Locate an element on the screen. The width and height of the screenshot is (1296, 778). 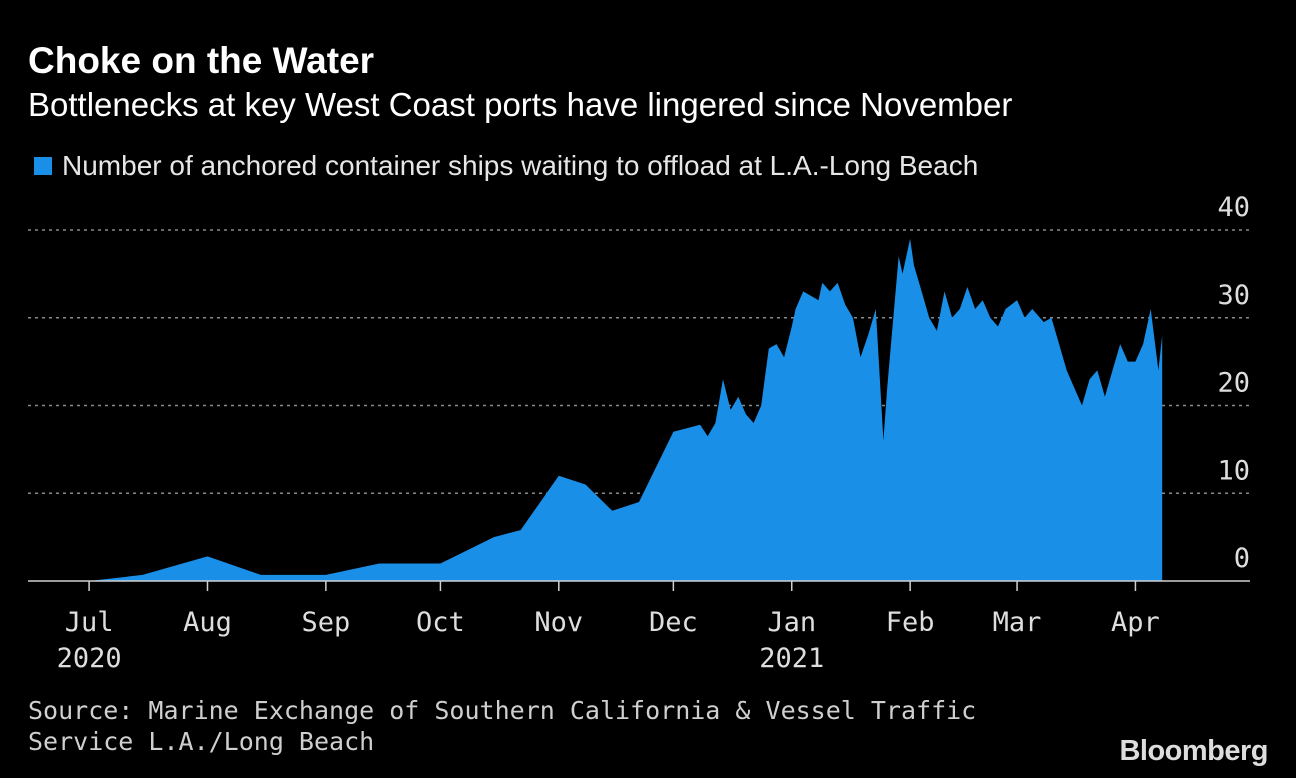
y-tick-label-40: 40 is located at coordinates (1233, 207).